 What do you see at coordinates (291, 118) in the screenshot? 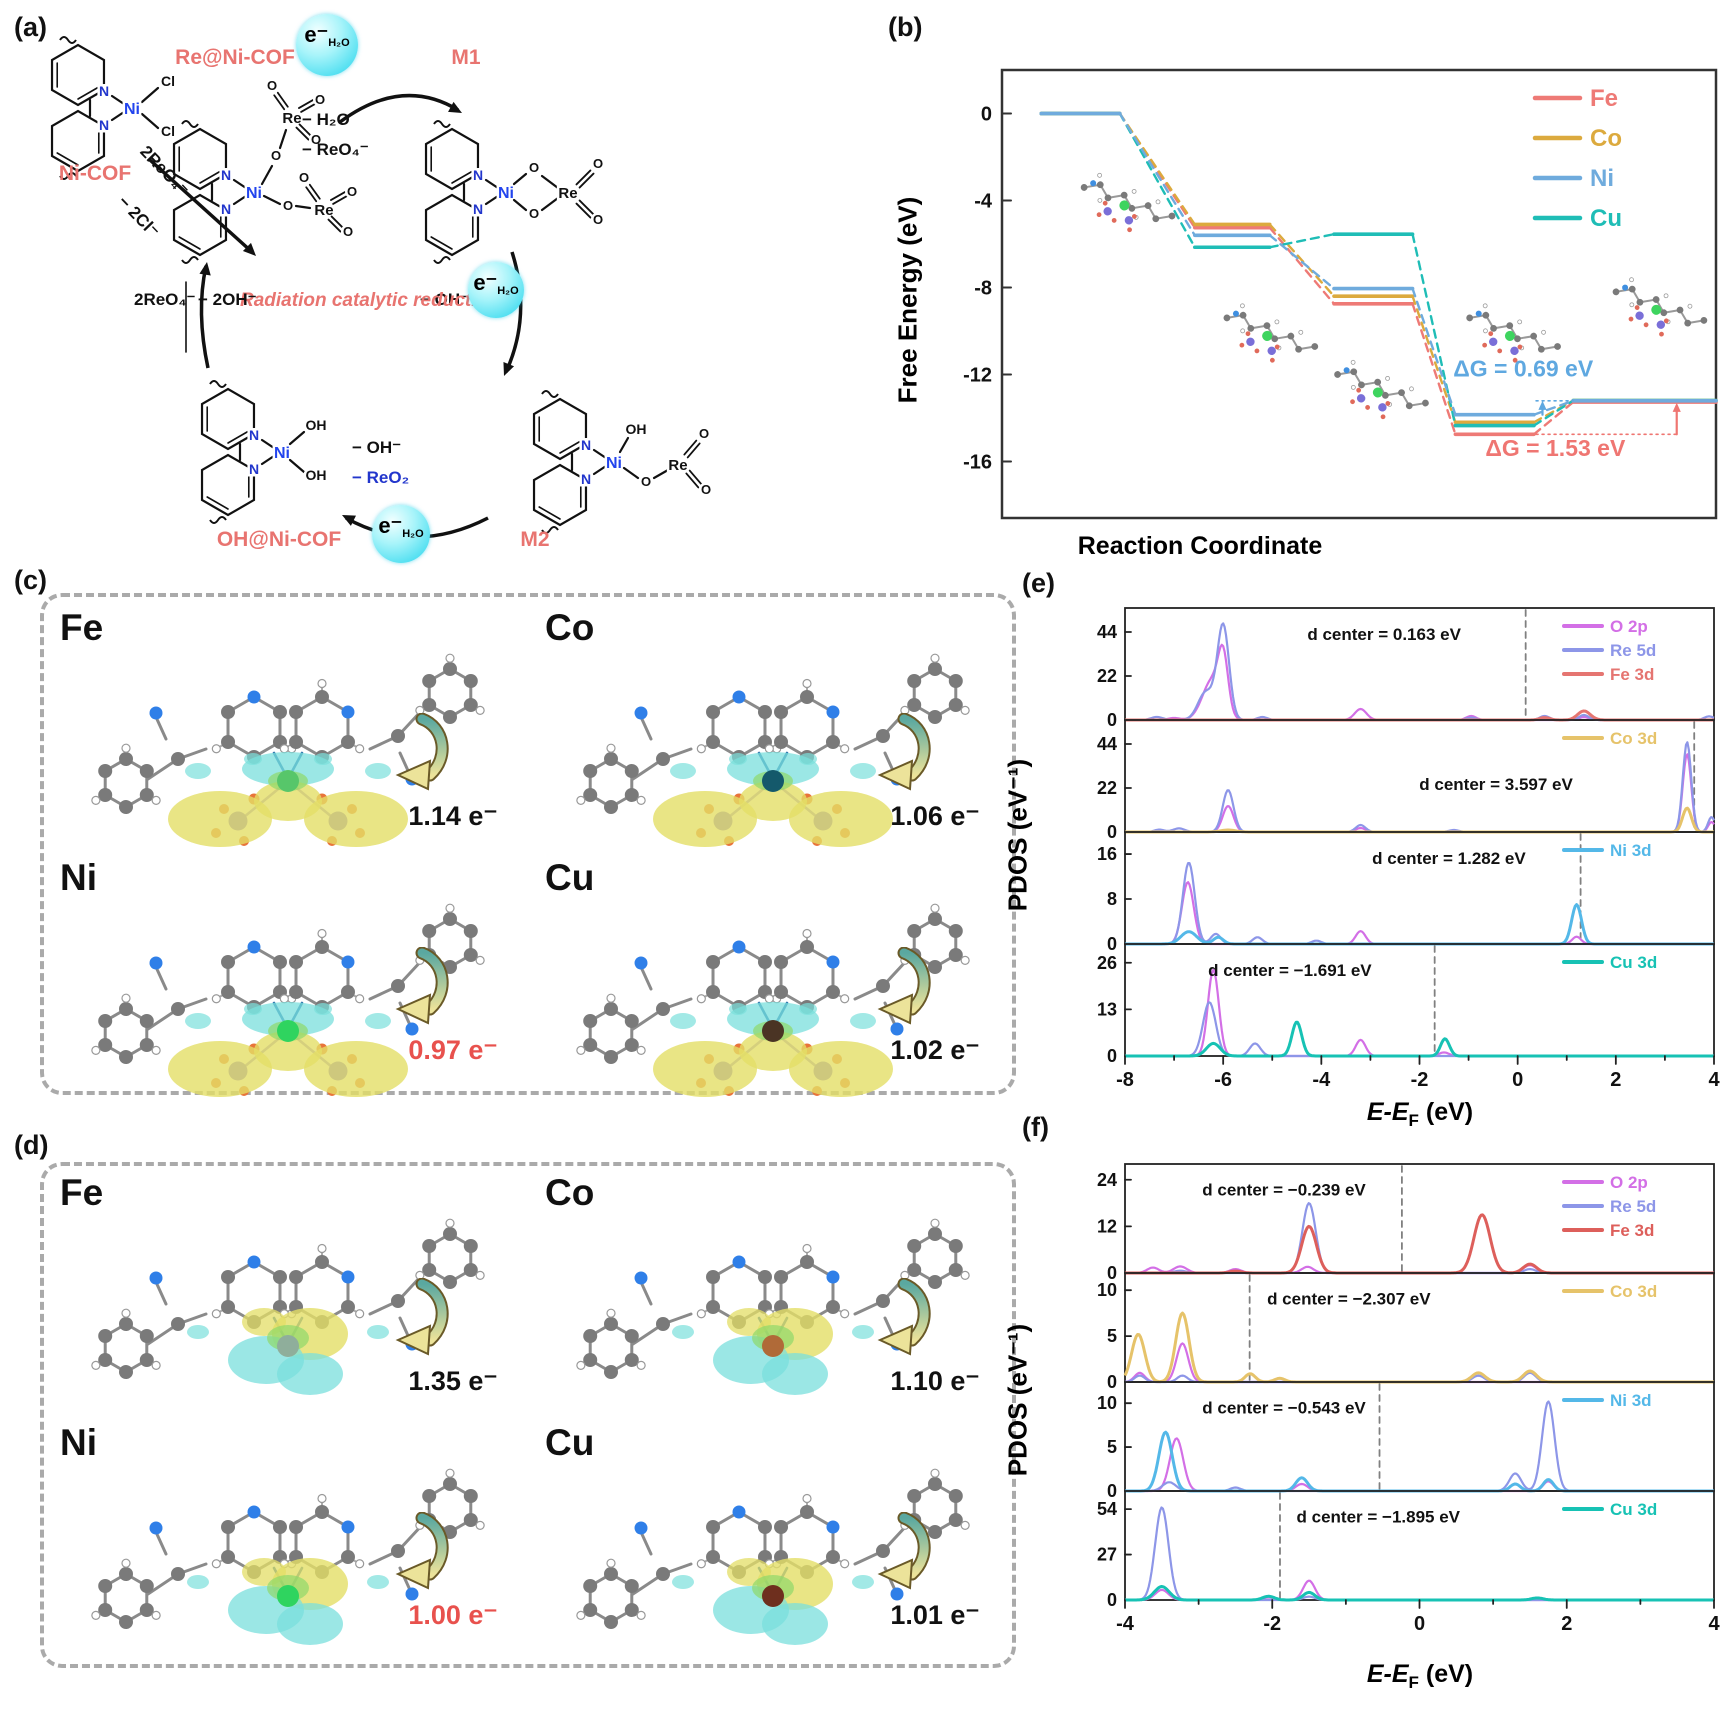
I see `atom-re: Re` at bounding box center [291, 118].